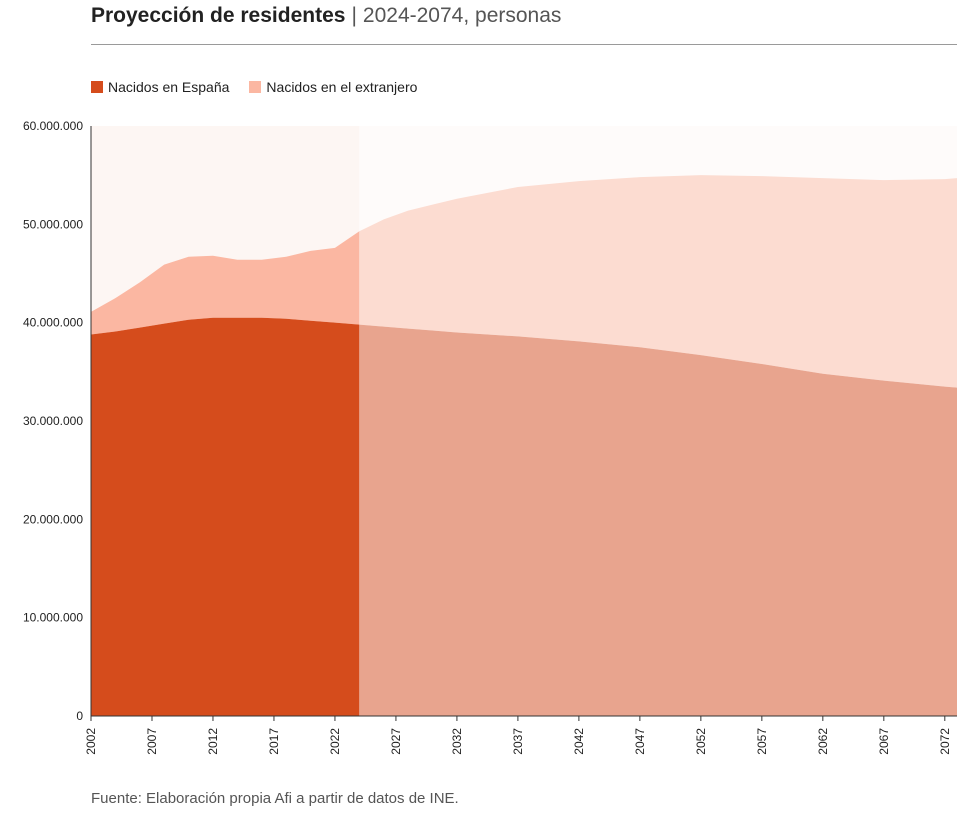  What do you see at coordinates (97, 87) in the screenshot?
I see `legend-swatch-spain` at bounding box center [97, 87].